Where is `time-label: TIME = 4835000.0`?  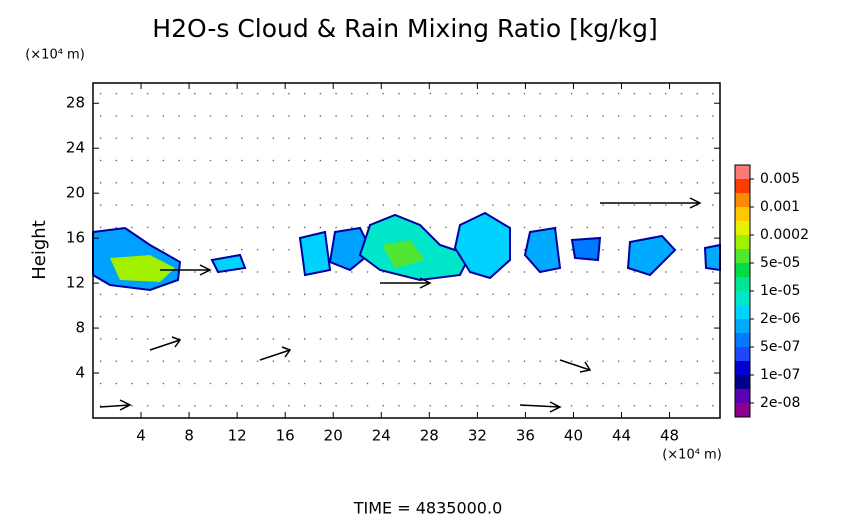
time-label: TIME = 4835000.0 is located at coordinates (428, 508).